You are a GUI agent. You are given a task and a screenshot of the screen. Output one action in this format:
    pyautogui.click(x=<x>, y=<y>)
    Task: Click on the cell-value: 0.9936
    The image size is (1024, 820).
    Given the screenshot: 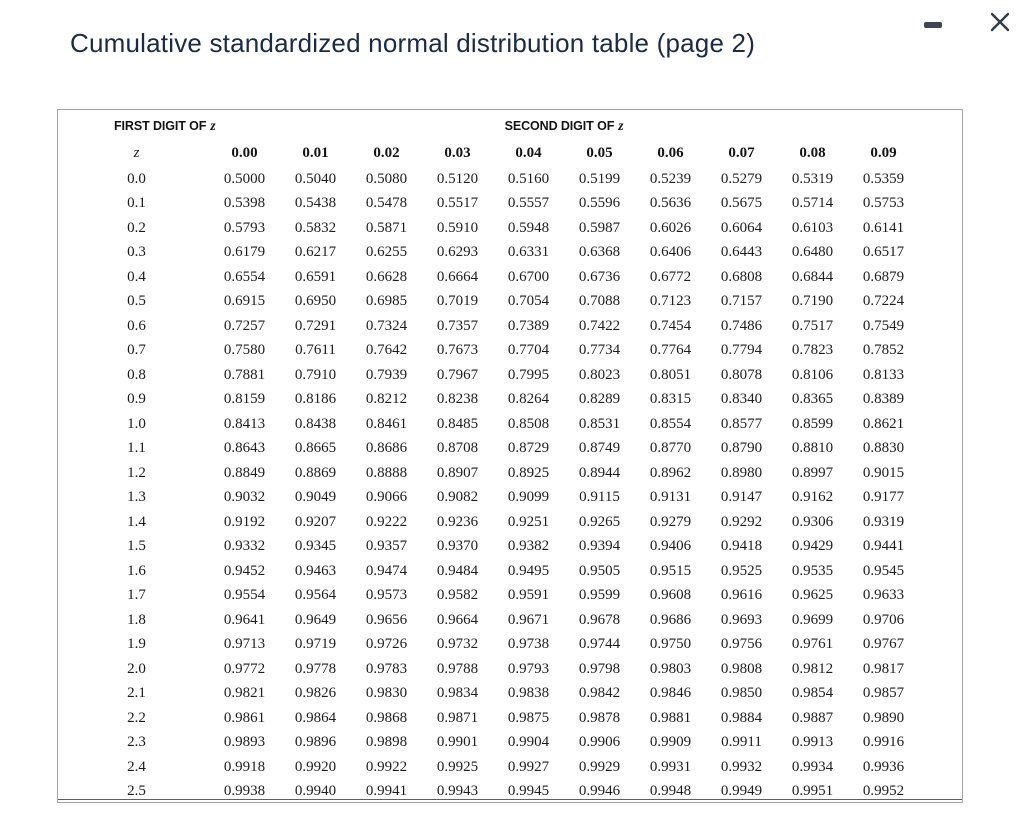 What is the action you would take?
    pyautogui.click(x=883, y=766)
    